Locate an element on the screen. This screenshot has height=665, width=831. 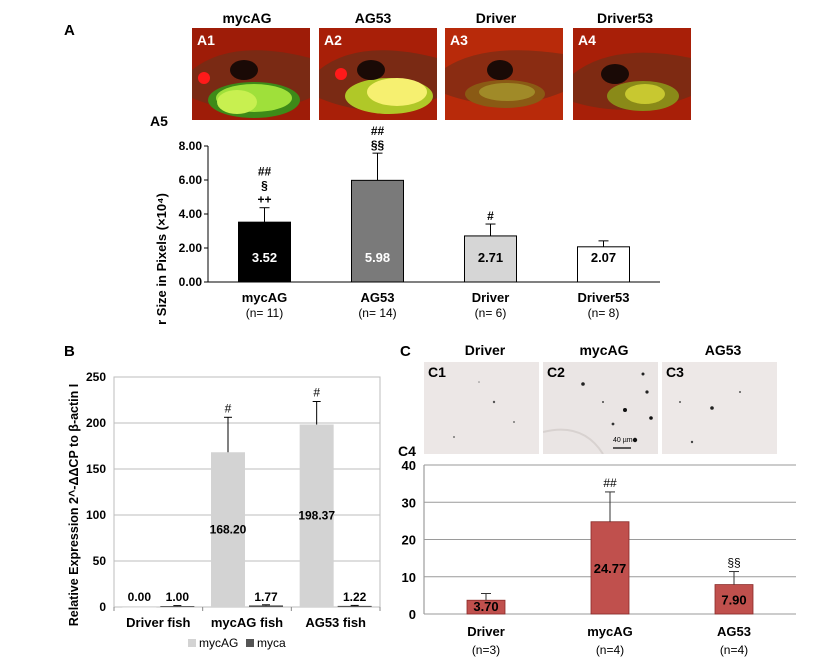
x-tick-label: AG53 fish is located at coordinates (335, 622).